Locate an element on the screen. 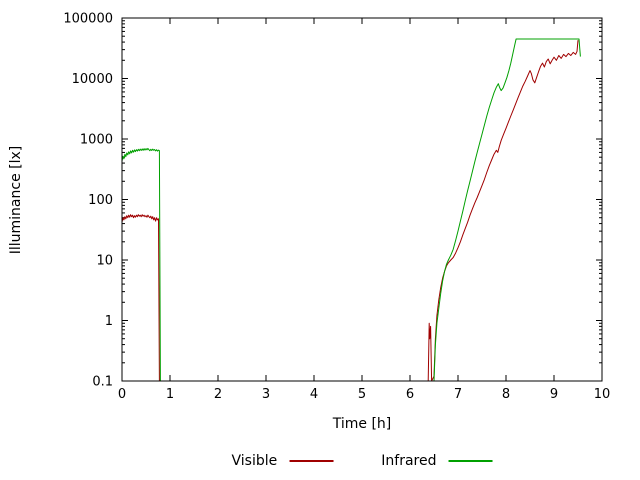 Image resolution: width=640 pixels, height=480 pixels. visible-line-sample is located at coordinates (311, 461).